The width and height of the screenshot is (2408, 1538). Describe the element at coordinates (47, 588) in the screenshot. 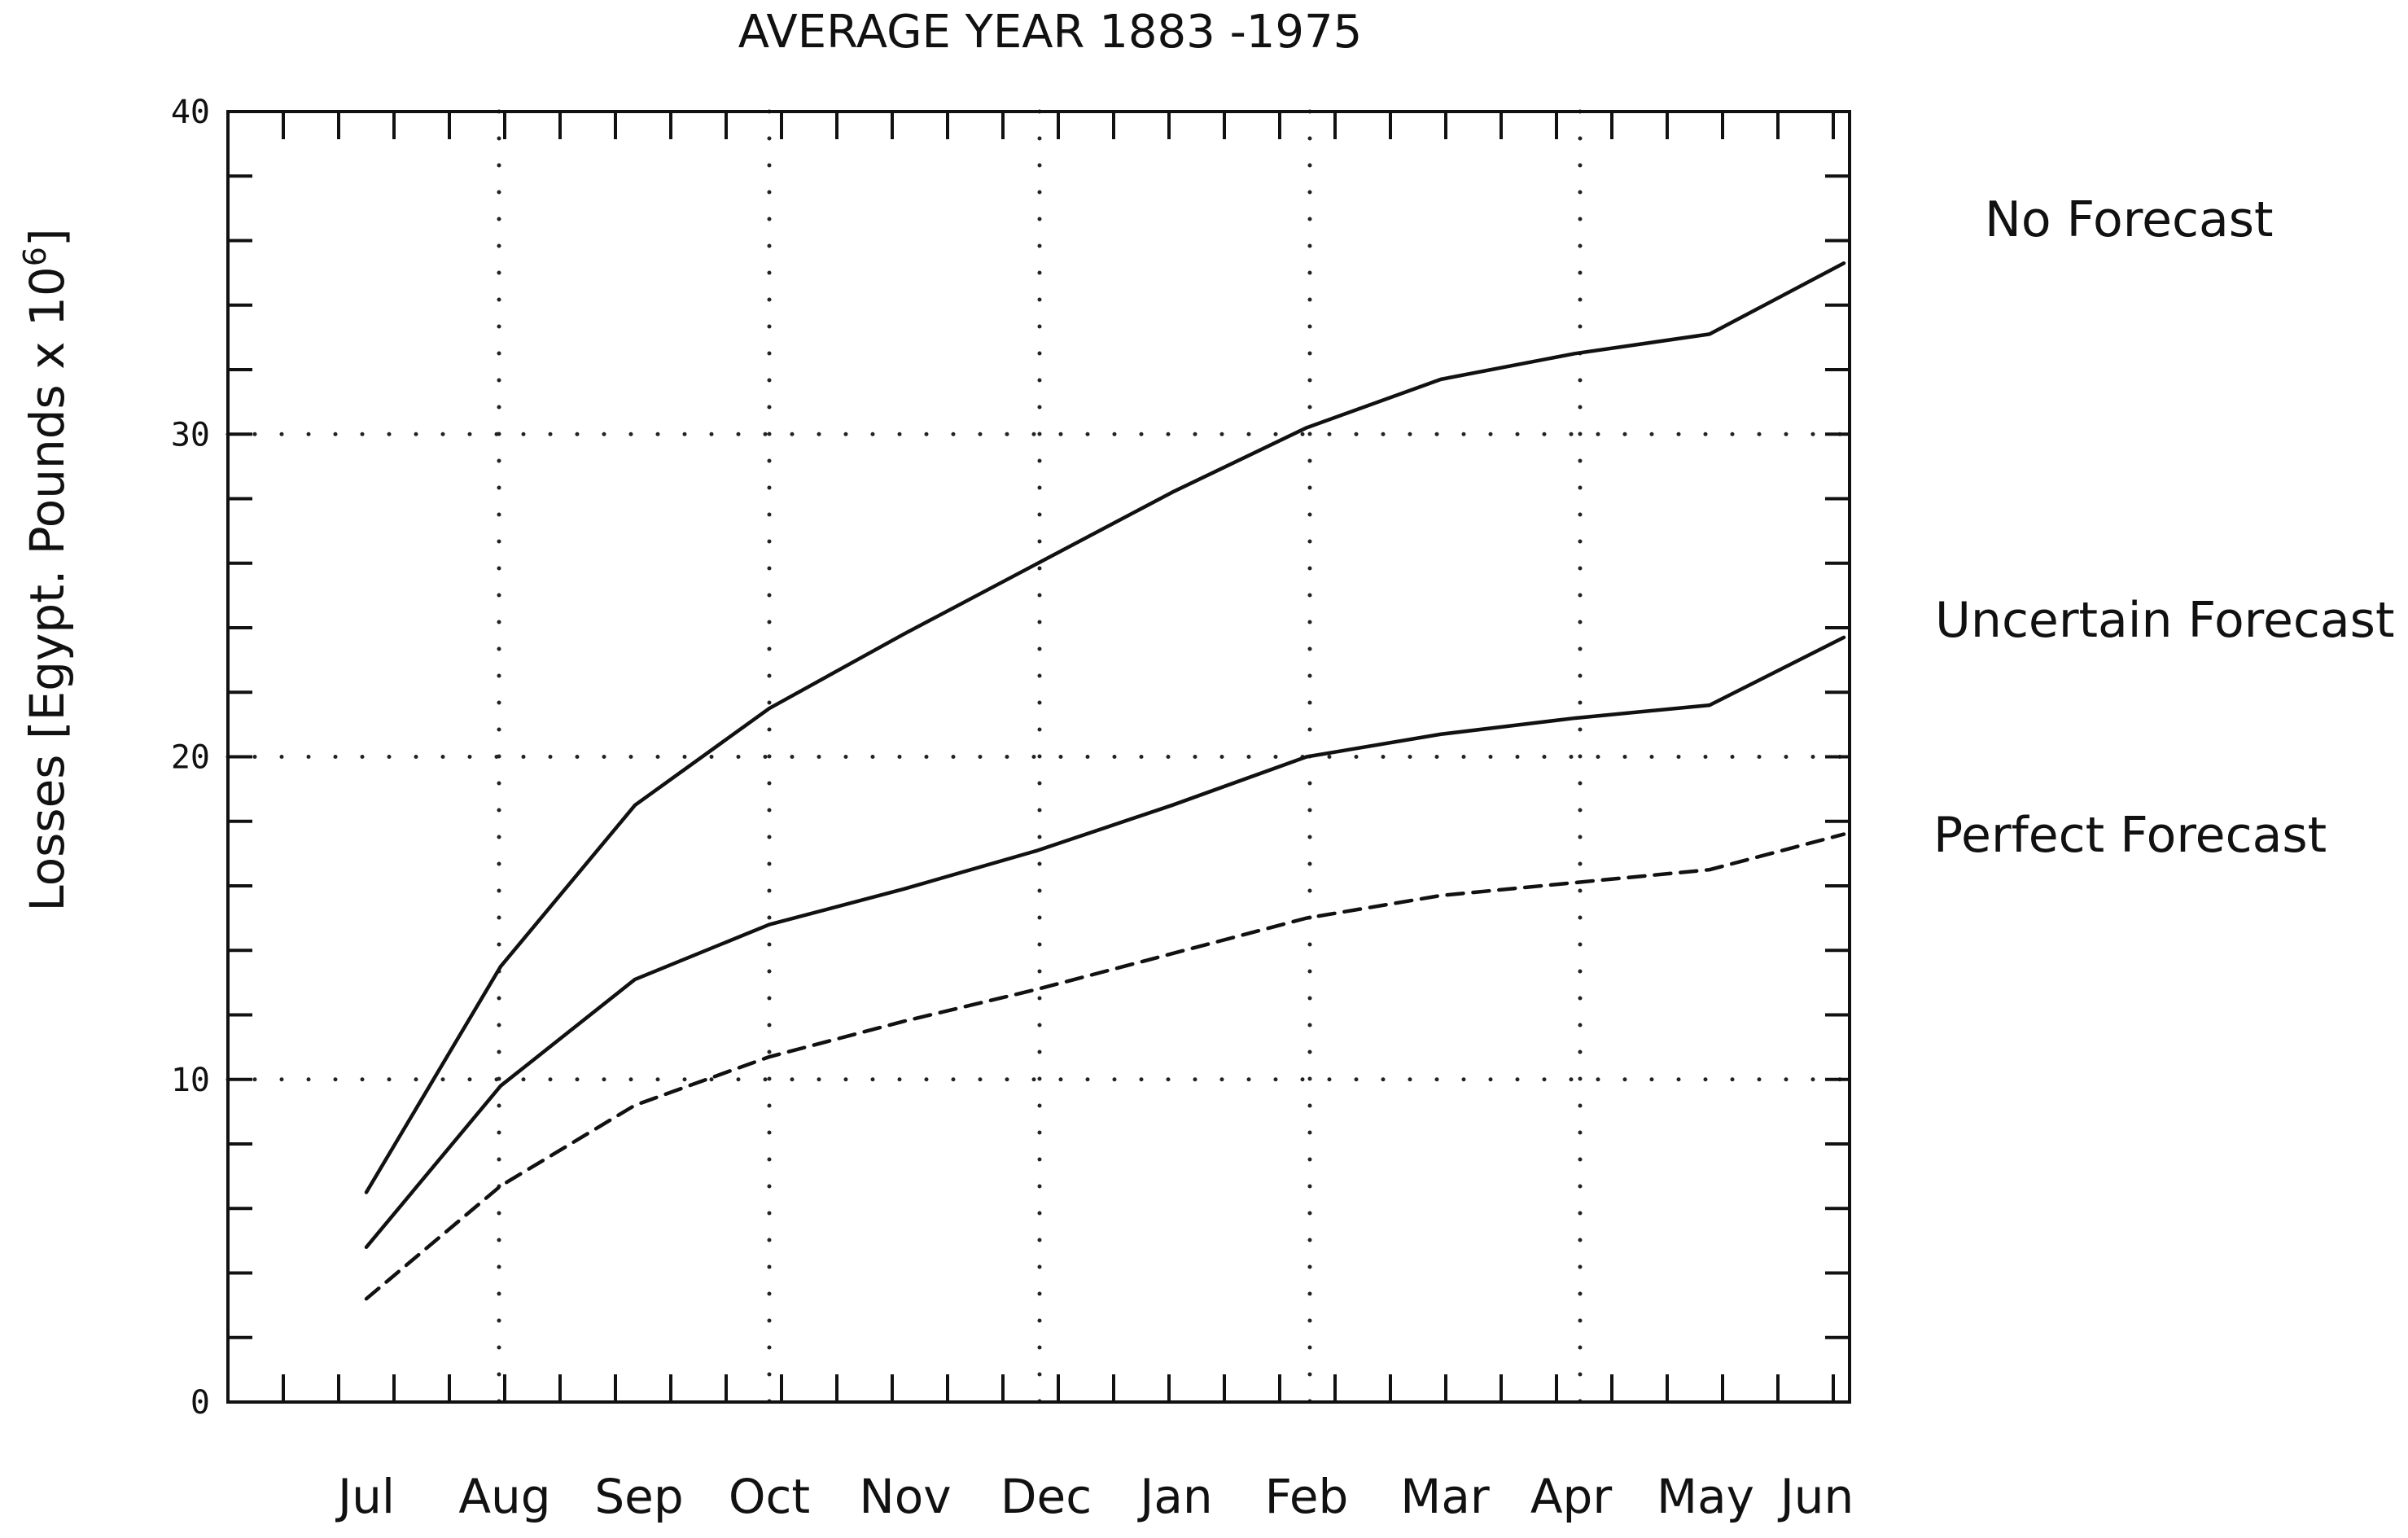

I see `y-axis-label-main: Losses [Egypt. Pounds x 10` at that location.